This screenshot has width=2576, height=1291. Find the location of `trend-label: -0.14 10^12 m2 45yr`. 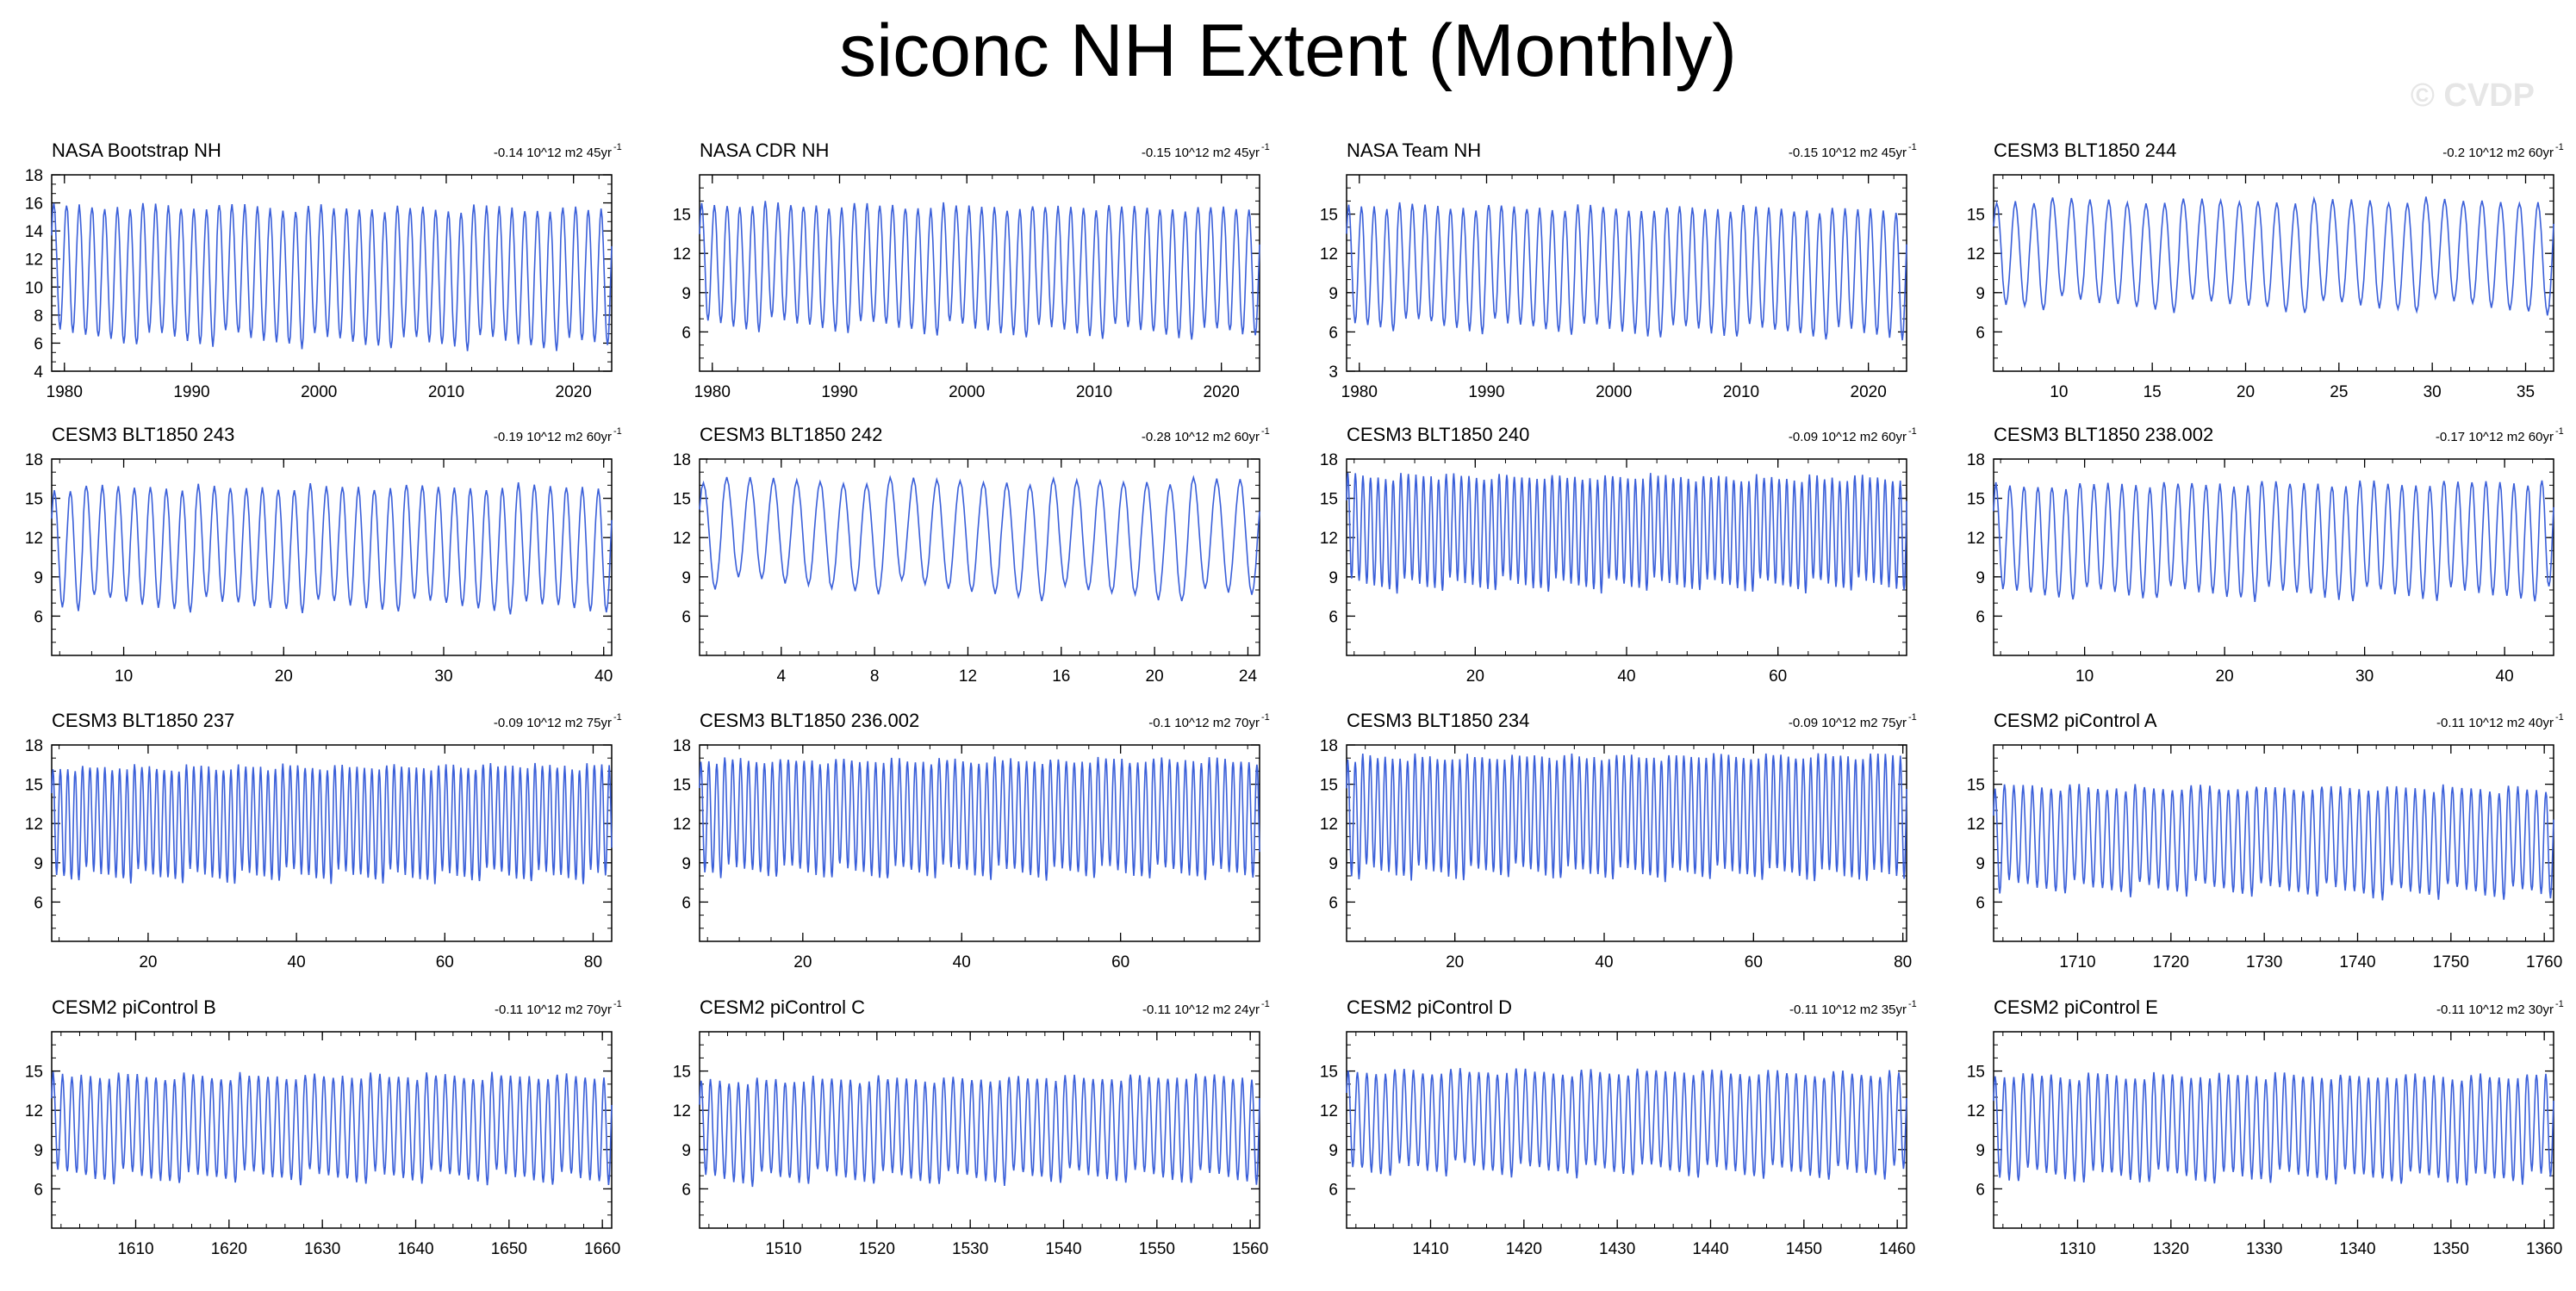

trend-label: -0.14 10^12 m2 45yr is located at coordinates (553, 153).